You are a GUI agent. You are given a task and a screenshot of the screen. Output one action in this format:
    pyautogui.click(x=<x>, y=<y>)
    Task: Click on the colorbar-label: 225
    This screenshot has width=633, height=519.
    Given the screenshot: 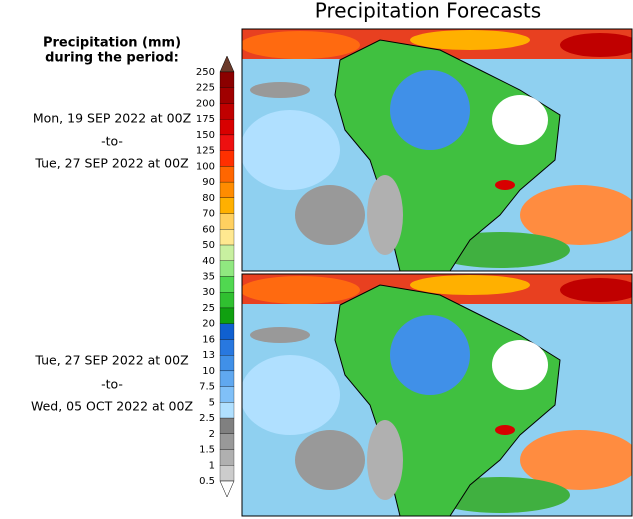 What is the action you would take?
    pyautogui.click(x=205, y=88)
    